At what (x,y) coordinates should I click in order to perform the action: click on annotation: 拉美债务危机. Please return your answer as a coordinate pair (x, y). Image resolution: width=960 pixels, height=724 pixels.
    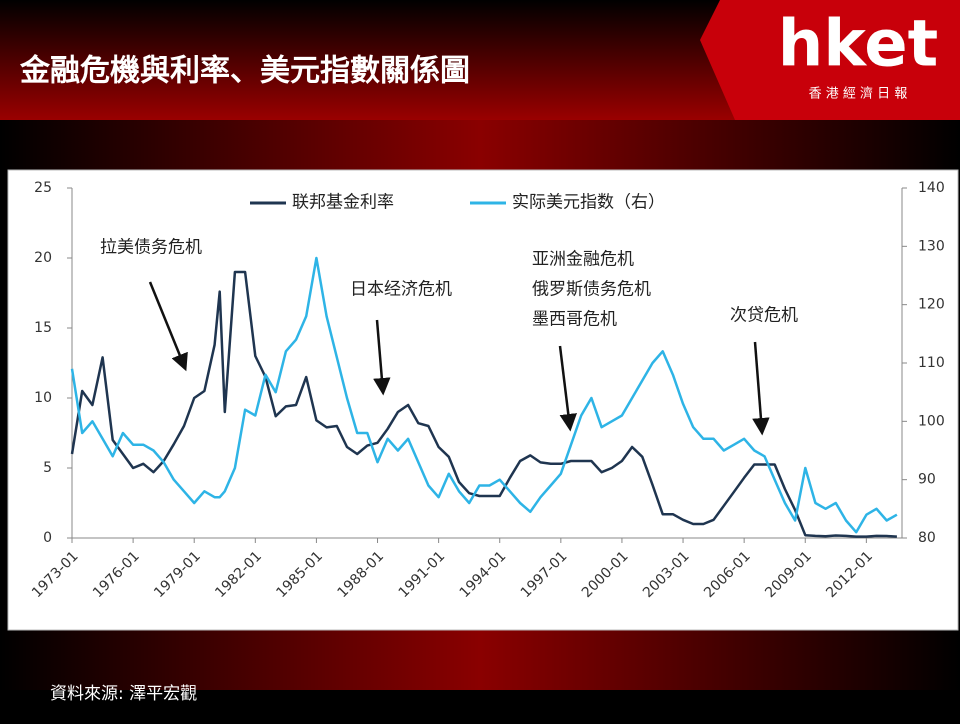
    Looking at the image, I should click on (151, 248).